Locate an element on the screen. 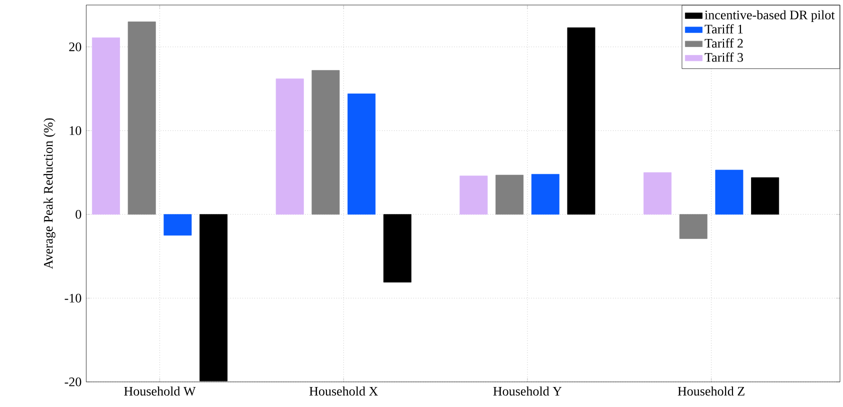 The height and width of the screenshot is (407, 843). legend-label: Tariff 3 is located at coordinates (723, 57).